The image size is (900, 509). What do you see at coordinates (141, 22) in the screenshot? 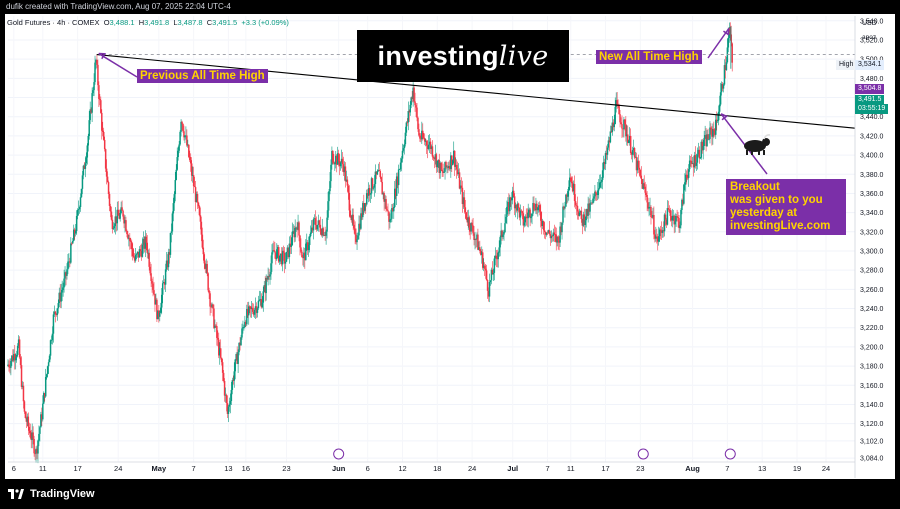
I see `high-label: H` at bounding box center [141, 22].